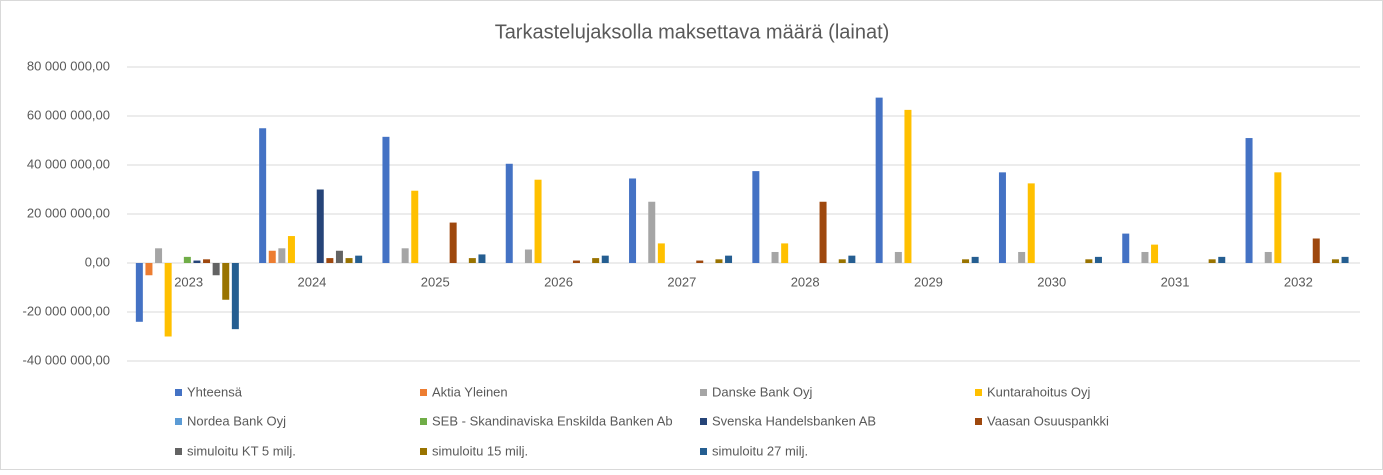  Describe the element at coordinates (68, 212) in the screenshot. I see `y-tick-label: 20 000 000,00` at that location.